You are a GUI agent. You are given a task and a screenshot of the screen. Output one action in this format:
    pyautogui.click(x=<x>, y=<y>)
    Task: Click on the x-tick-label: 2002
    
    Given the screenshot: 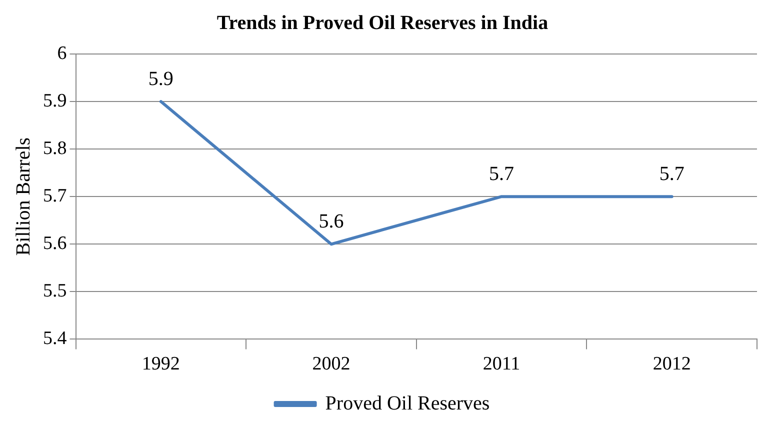 What is the action you would take?
    pyautogui.click(x=331, y=364)
    